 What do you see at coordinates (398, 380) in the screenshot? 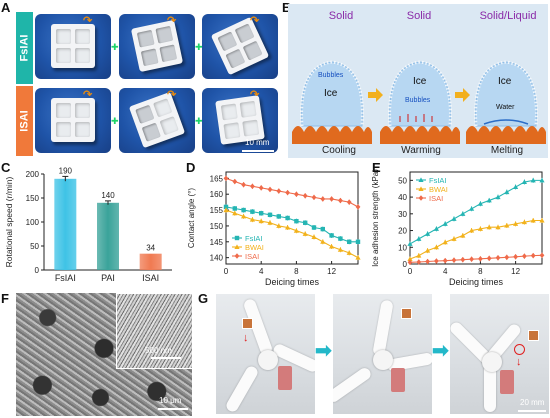
I see `motor` at bounding box center [398, 380].